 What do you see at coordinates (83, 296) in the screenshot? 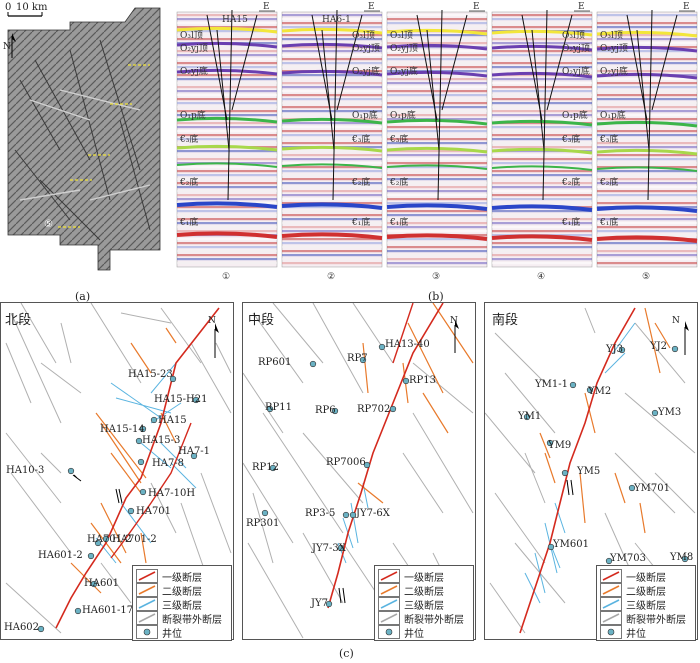
I see `caption-a: (a)` at bounding box center [83, 296].